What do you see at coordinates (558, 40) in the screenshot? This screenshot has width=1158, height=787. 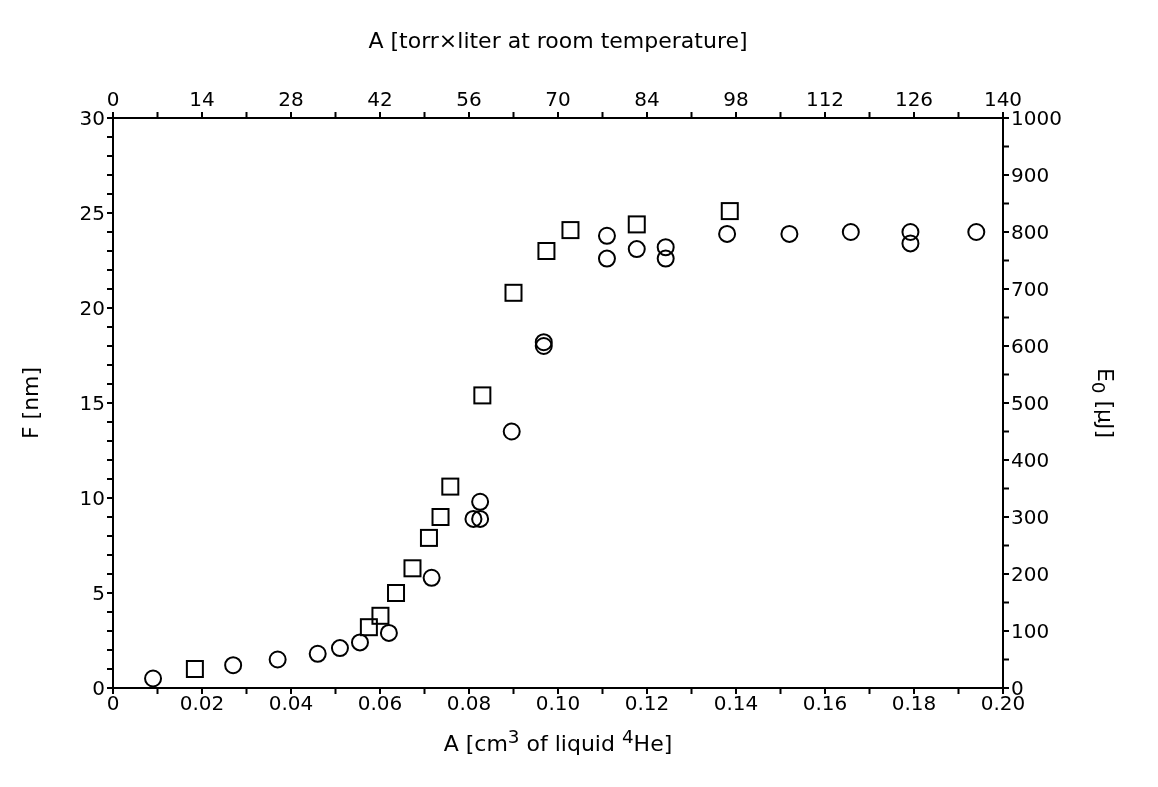 I see `x2-axis-title: A [torr×liter at room temperature]` at bounding box center [558, 40].